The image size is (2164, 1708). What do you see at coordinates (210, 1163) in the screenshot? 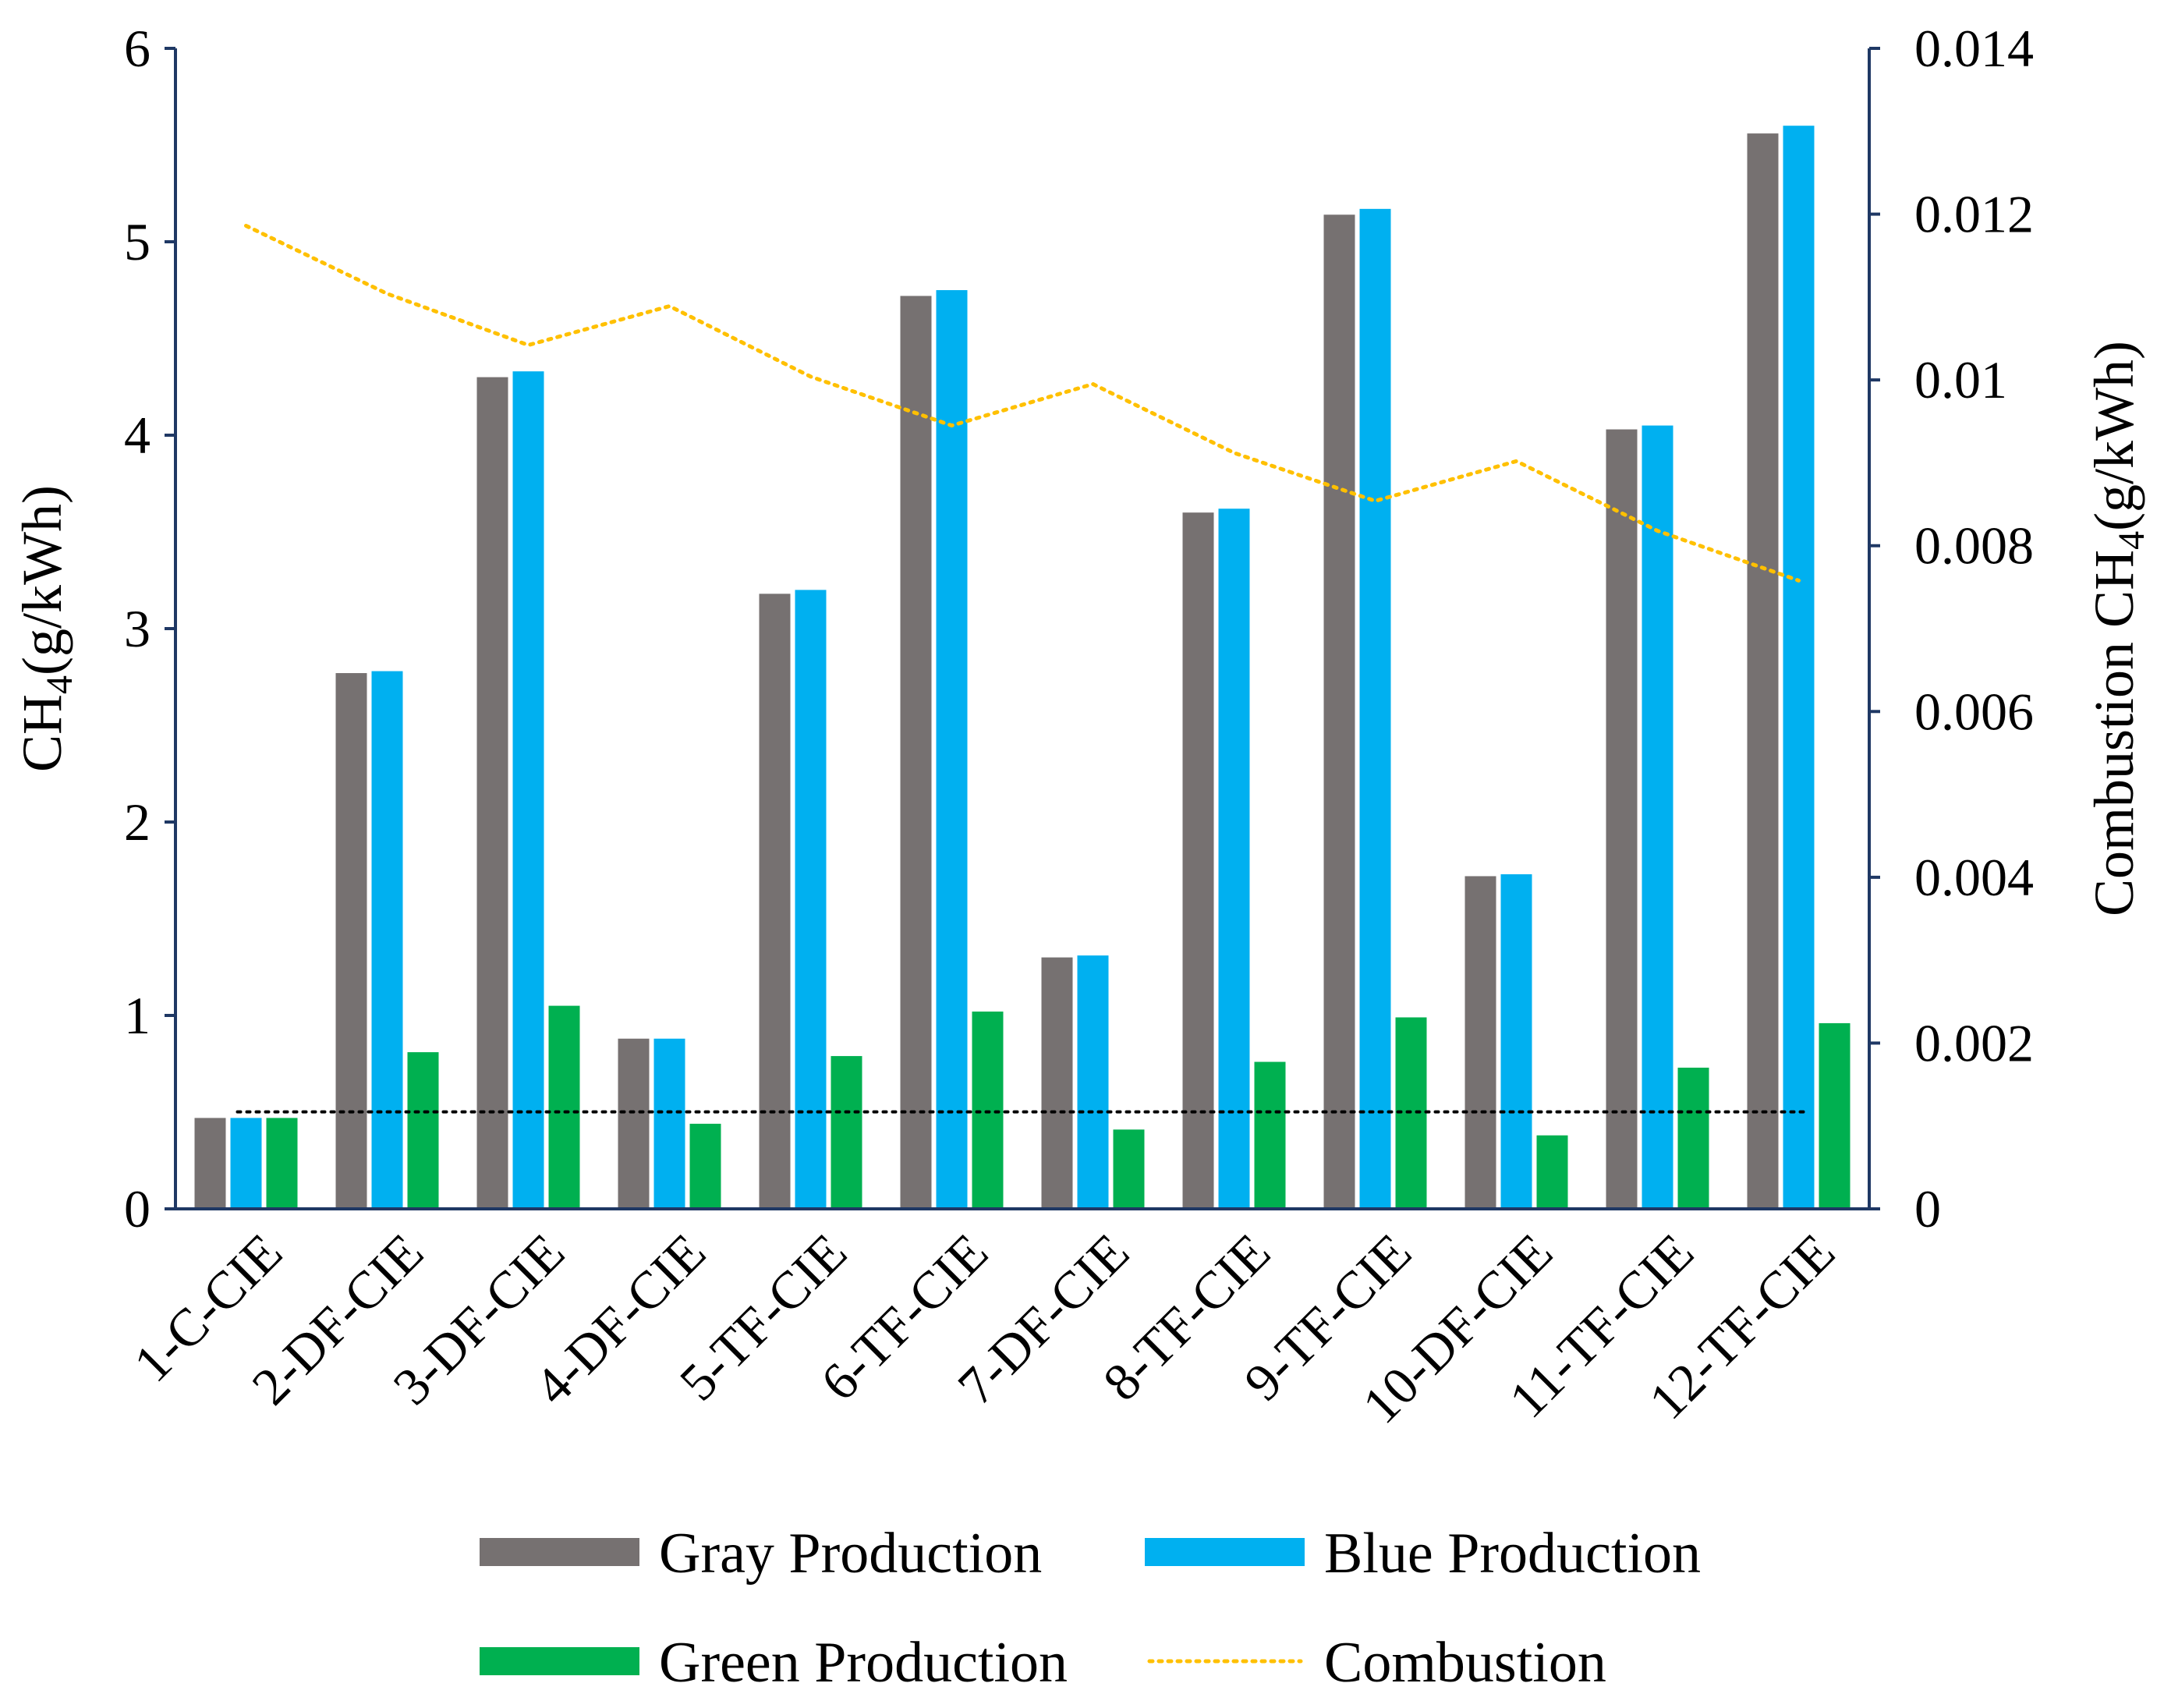
I see `bar-gray-production-1-c-cie` at bounding box center [210, 1163].